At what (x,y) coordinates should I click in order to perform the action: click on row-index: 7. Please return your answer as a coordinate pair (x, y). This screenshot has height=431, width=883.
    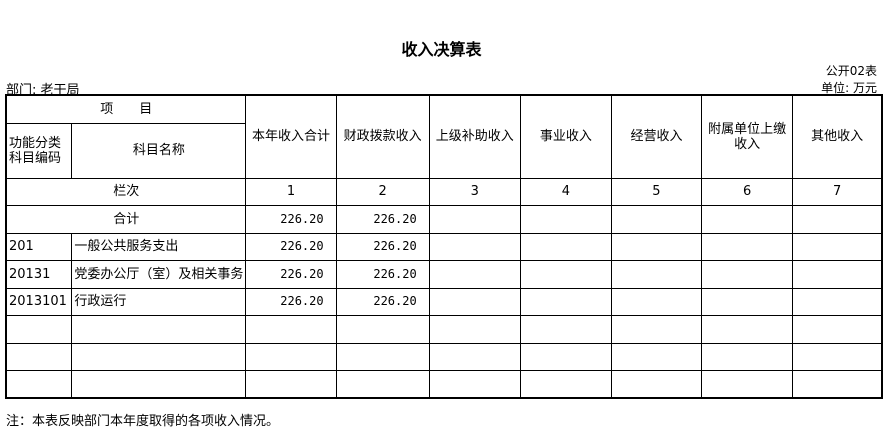
    Looking at the image, I should click on (837, 191).